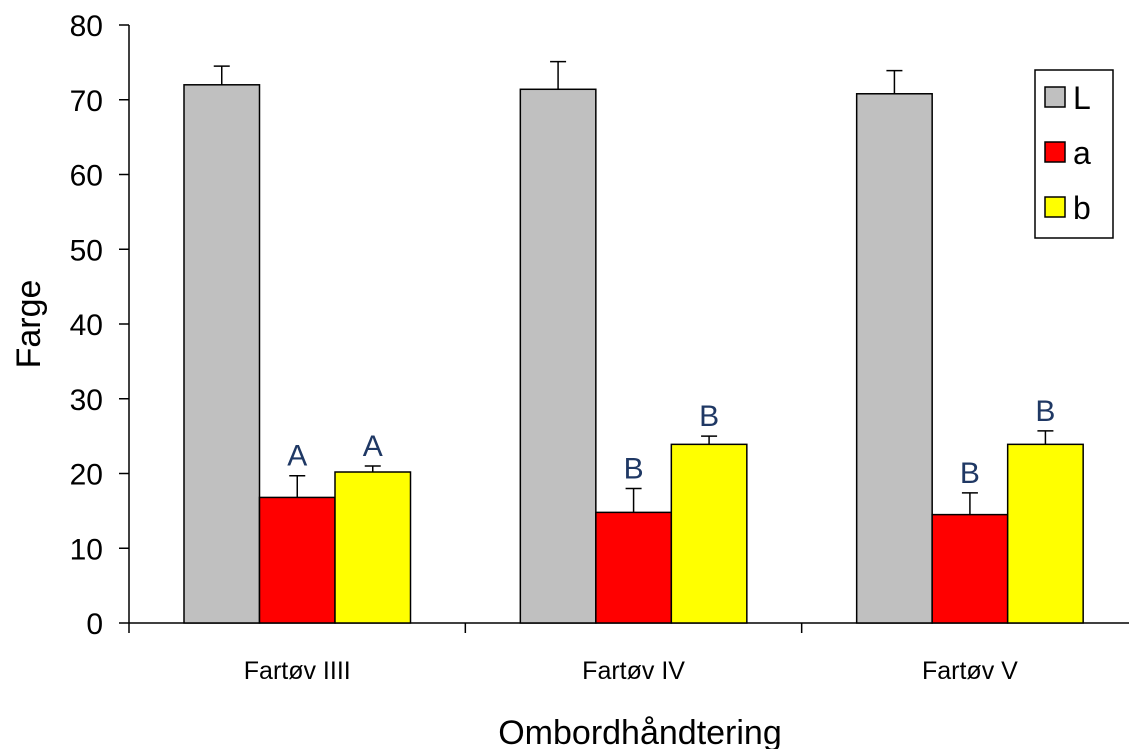 This screenshot has width=1129, height=754. What do you see at coordinates (94, 624) in the screenshot?
I see `y-tick-label: 0` at bounding box center [94, 624].